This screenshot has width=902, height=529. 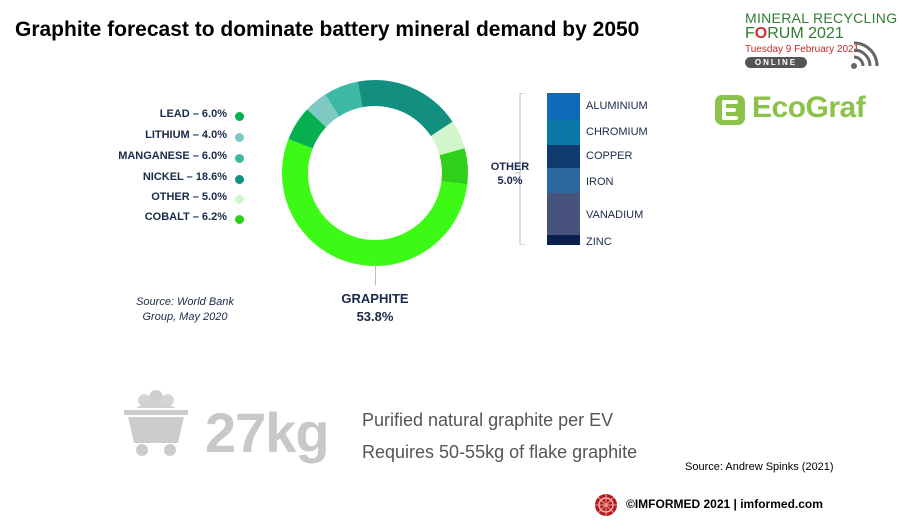 What do you see at coordinates (617, 132) in the screenshot?
I see `other-name-chromium: CHROMIUM` at bounding box center [617, 132].